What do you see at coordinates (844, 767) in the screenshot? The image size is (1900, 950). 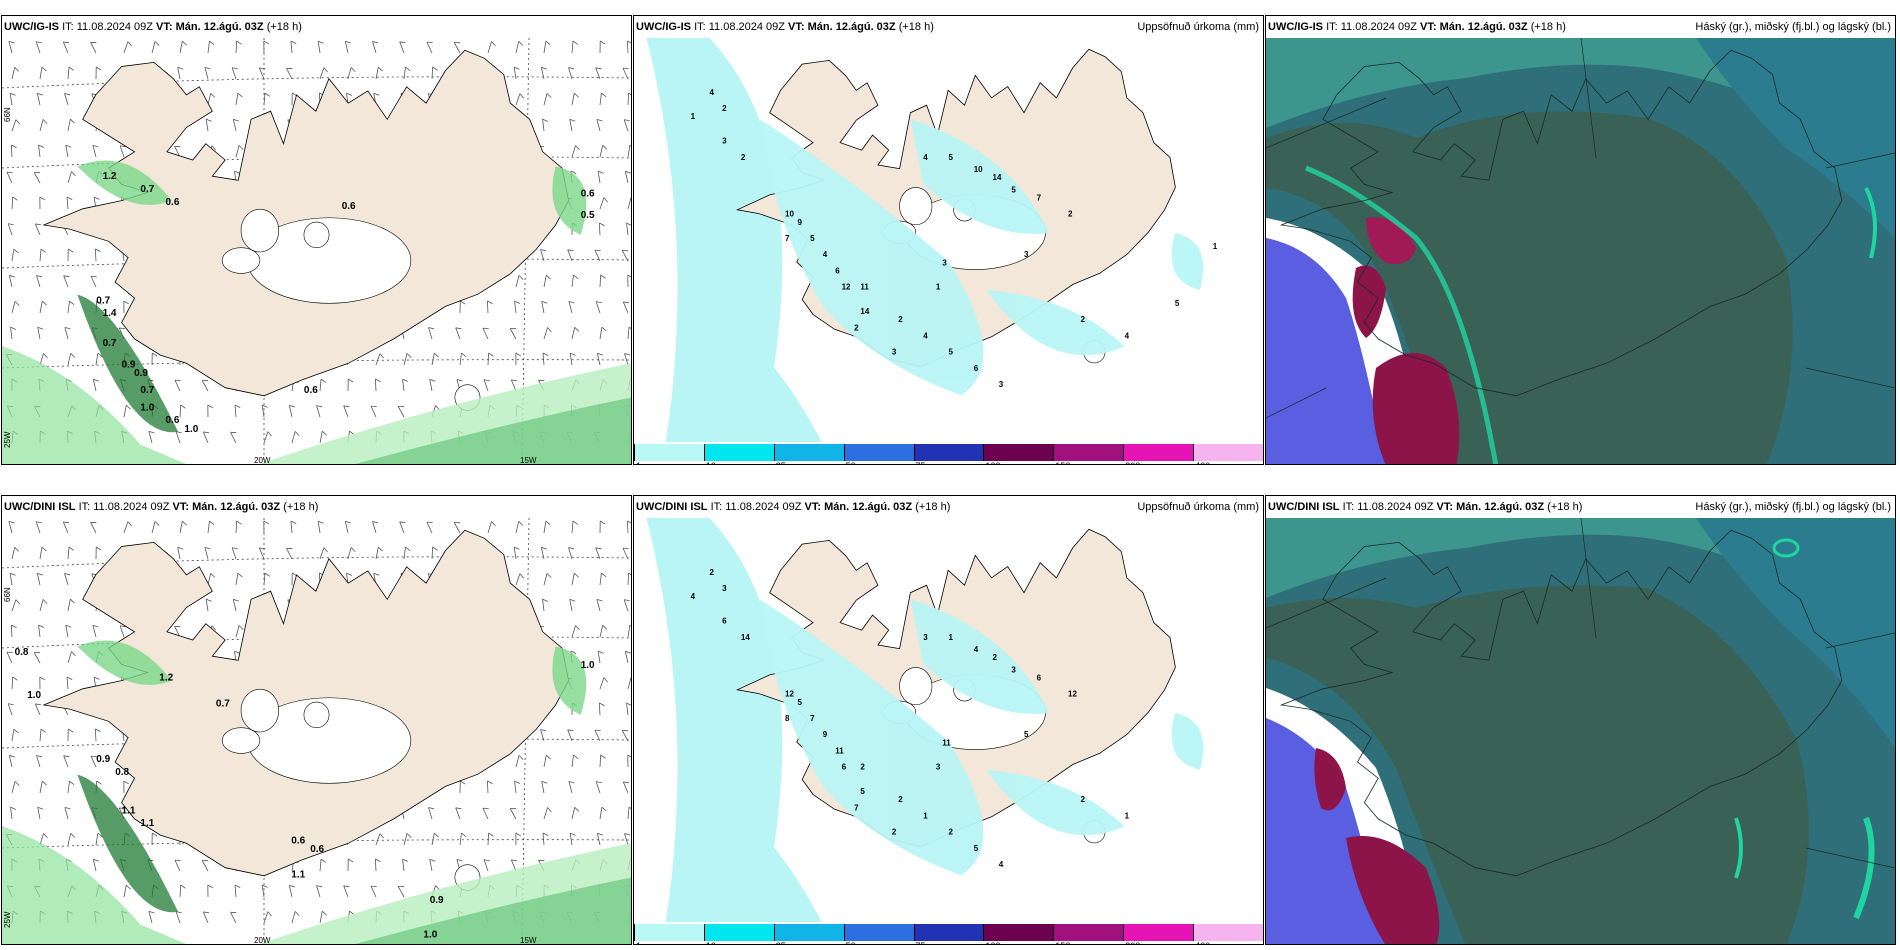 I see `precip-value-label: 6` at bounding box center [844, 767].